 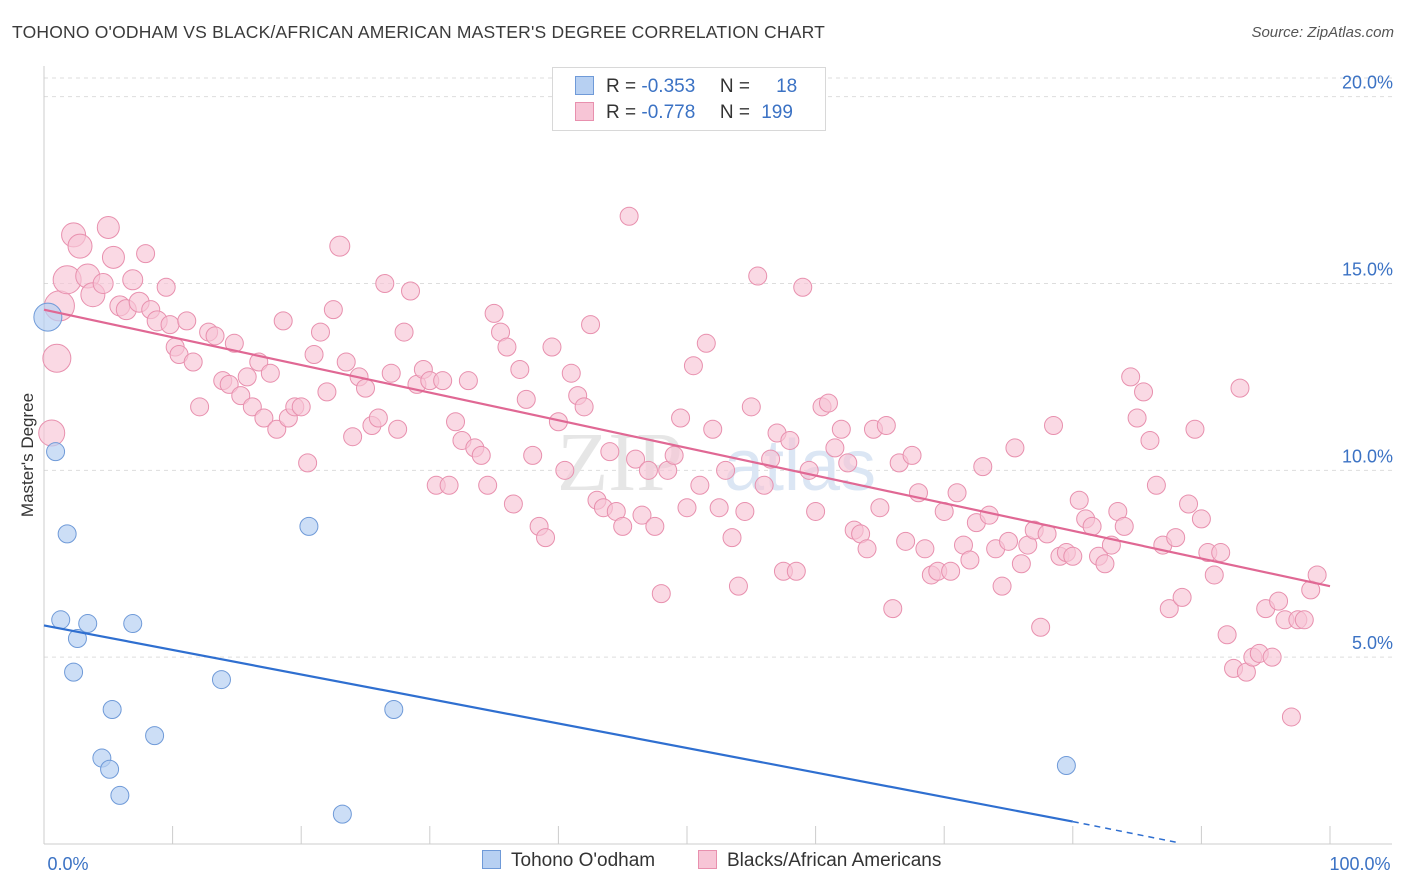 I want to click on legend-item-black: Blacks/African Americans, so click(x=819, y=861).